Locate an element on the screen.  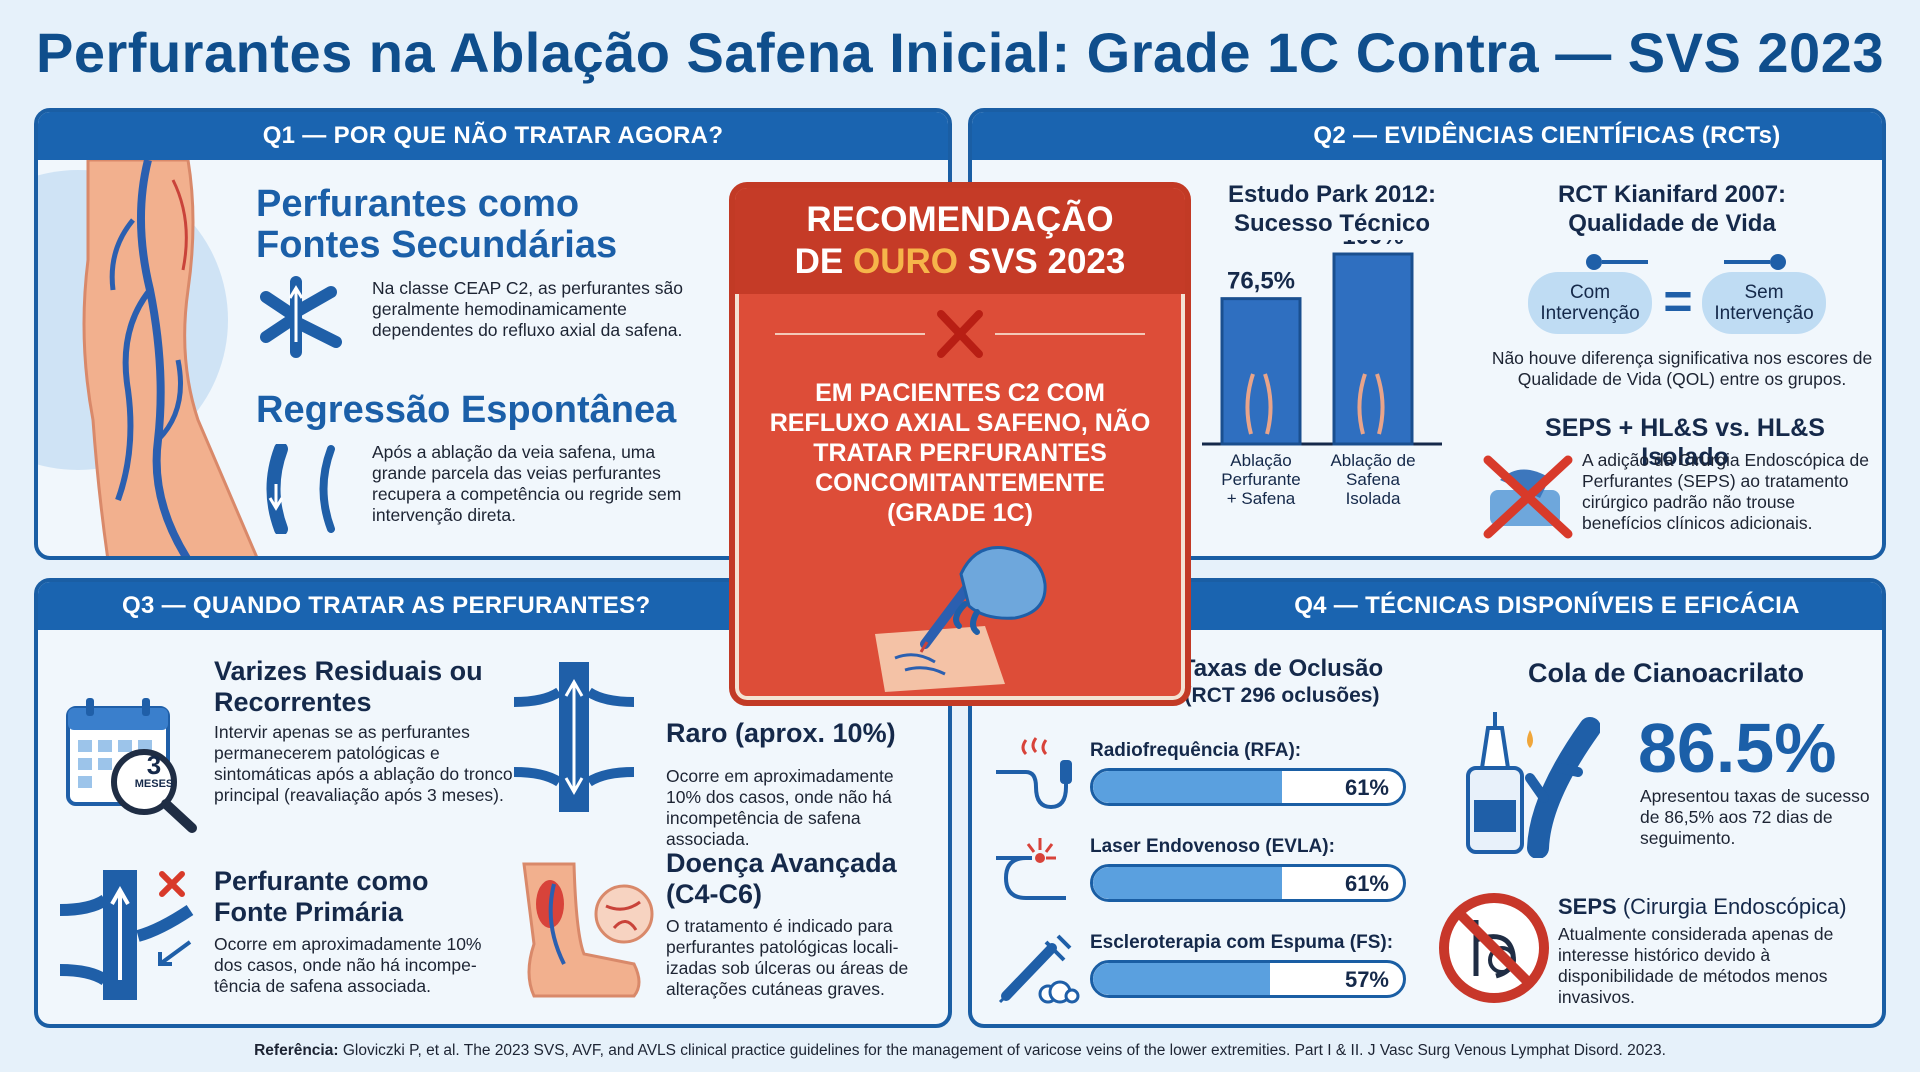
vein-regression-icon is located at coordinates (300, 489).